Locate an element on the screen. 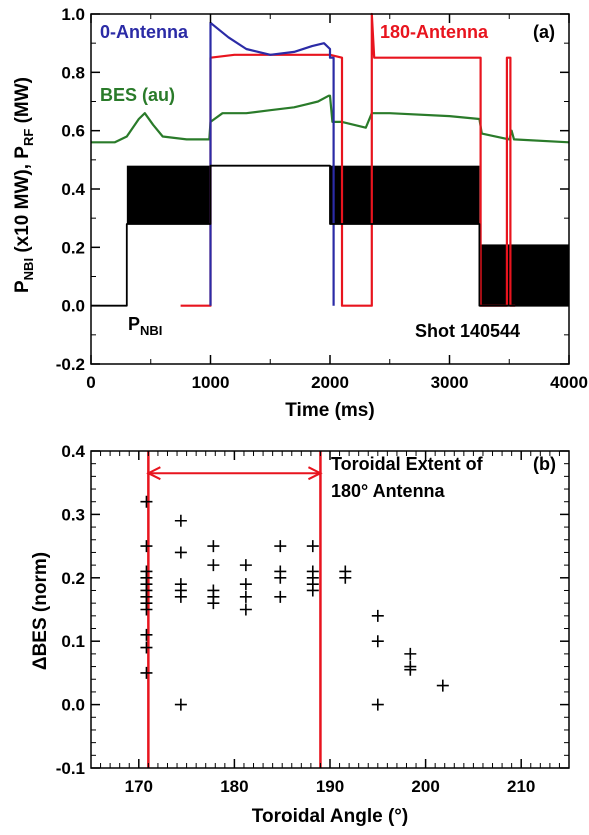 Image resolution: width=589 pixels, height=835 pixels. ylabel-s1: NBI is located at coordinates (28, 269).